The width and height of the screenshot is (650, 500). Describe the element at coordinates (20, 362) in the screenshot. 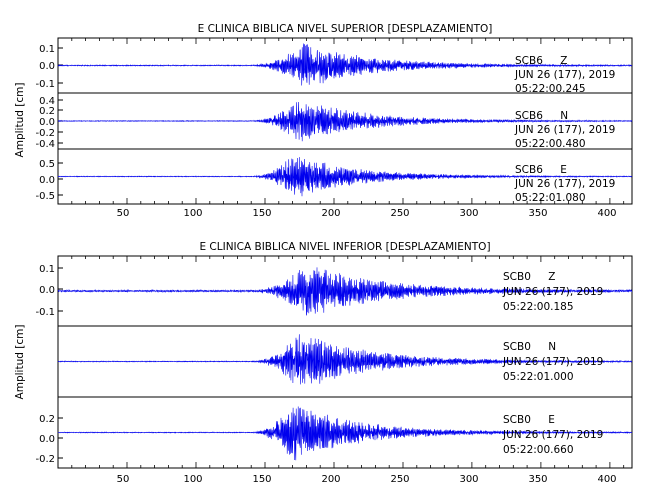

I see `ylabel-inferior: Amplitud [cm]` at that location.